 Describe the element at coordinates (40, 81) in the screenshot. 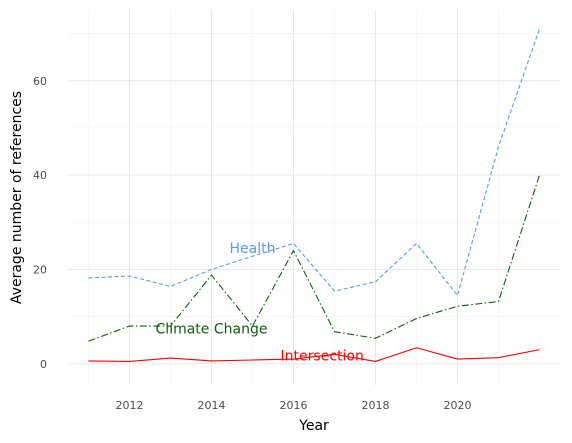

I see `y-tick-label: 60` at that location.